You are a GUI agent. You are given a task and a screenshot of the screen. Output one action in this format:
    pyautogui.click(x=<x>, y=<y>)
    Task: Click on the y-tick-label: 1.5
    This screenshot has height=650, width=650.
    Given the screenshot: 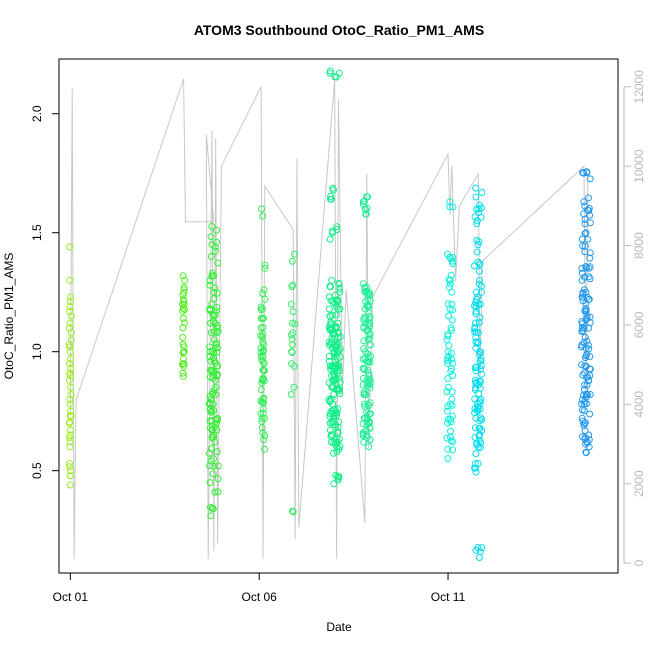 What is the action you would take?
    pyautogui.click(x=37, y=232)
    